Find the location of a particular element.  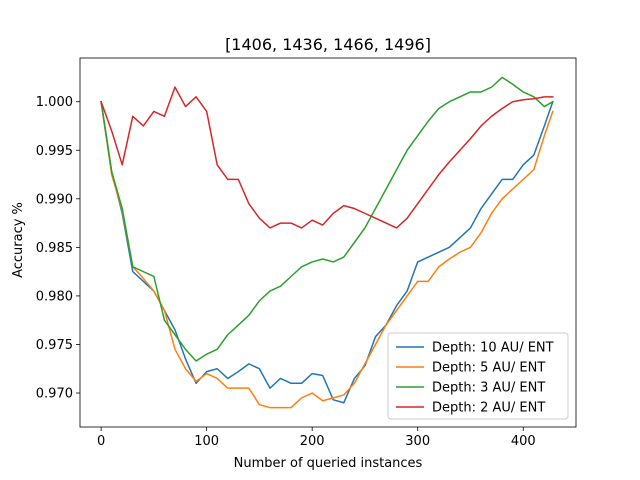

legend-box is located at coordinates (478, 376).